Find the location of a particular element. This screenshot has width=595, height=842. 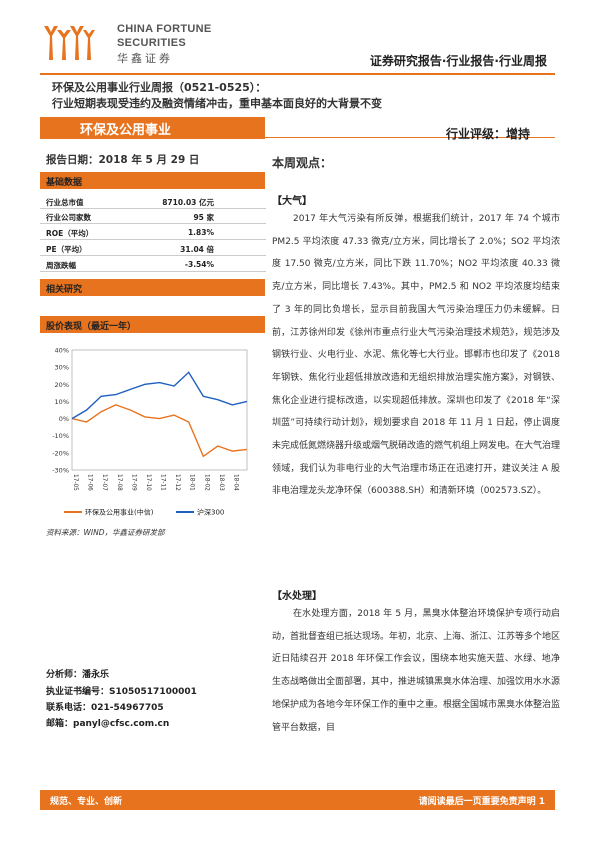

sector-name: 环保及公用事业 is located at coordinates (126, 130).